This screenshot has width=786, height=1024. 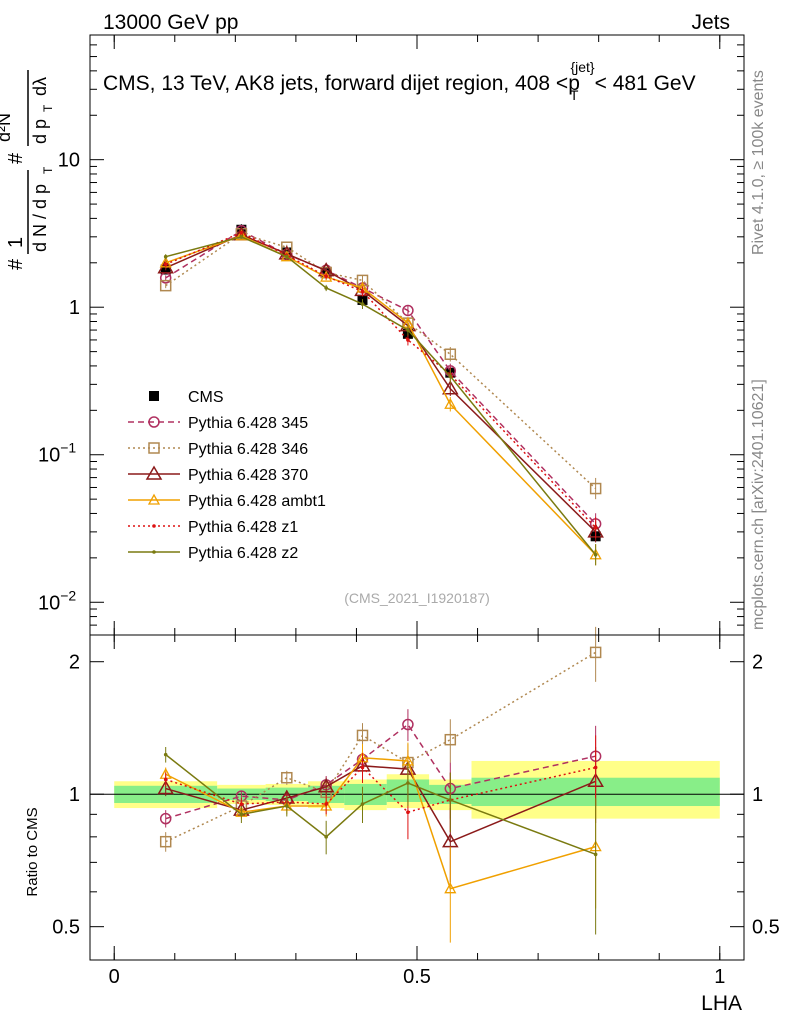 I want to click on legend-entry: Pythia 6.428 345, so click(x=218, y=423).